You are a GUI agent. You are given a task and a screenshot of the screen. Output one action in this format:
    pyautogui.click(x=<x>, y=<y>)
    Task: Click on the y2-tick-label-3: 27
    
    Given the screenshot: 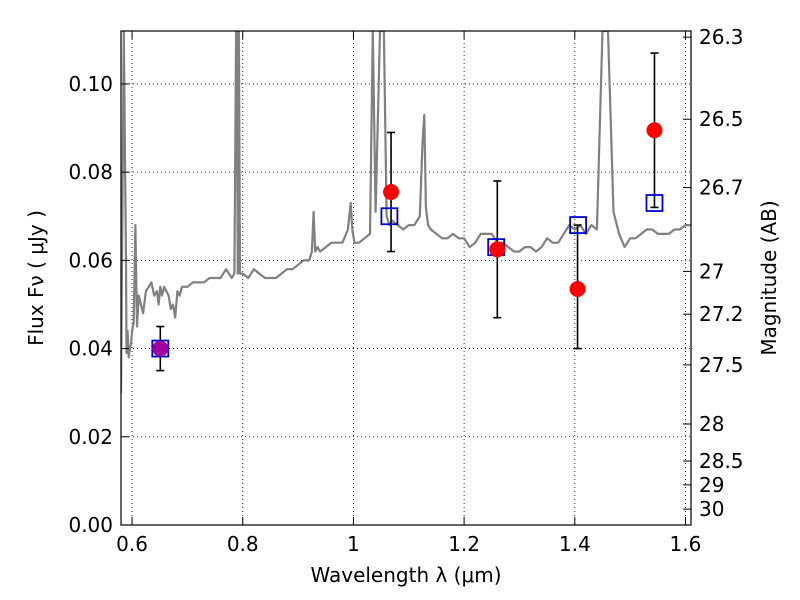 What is the action you would take?
    pyautogui.click(x=711, y=271)
    